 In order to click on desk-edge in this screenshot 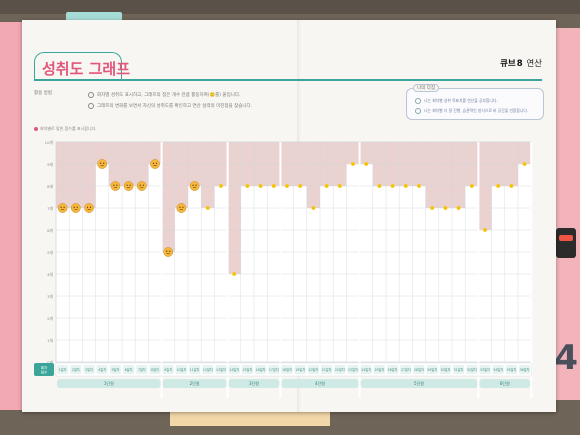, I will do `click(290, 7)`.